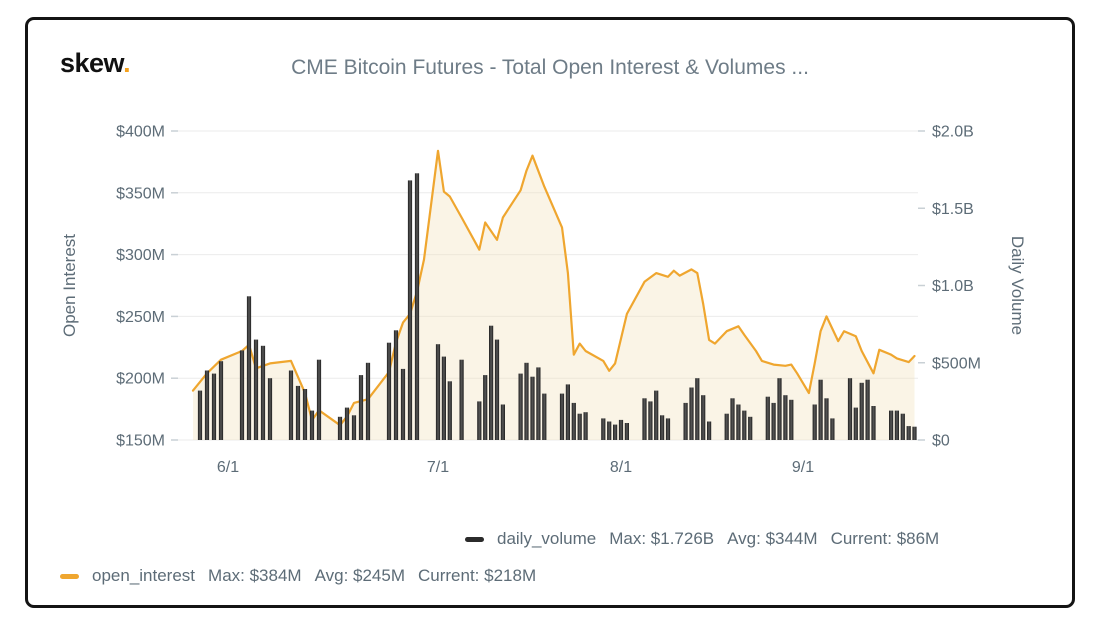 The width and height of the screenshot is (1100, 628). Describe the element at coordinates (140, 317) in the screenshot. I see `left-axis-tick-label: $250M` at that location.